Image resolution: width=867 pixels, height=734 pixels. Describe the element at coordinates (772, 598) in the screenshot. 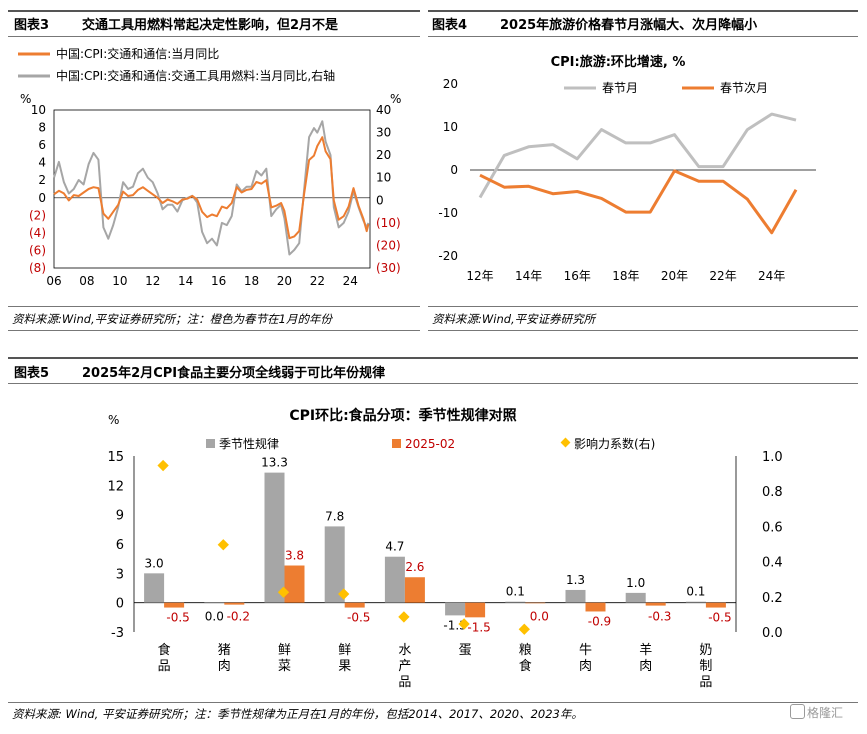

I see `right-tick-label: 0.2` at that location.